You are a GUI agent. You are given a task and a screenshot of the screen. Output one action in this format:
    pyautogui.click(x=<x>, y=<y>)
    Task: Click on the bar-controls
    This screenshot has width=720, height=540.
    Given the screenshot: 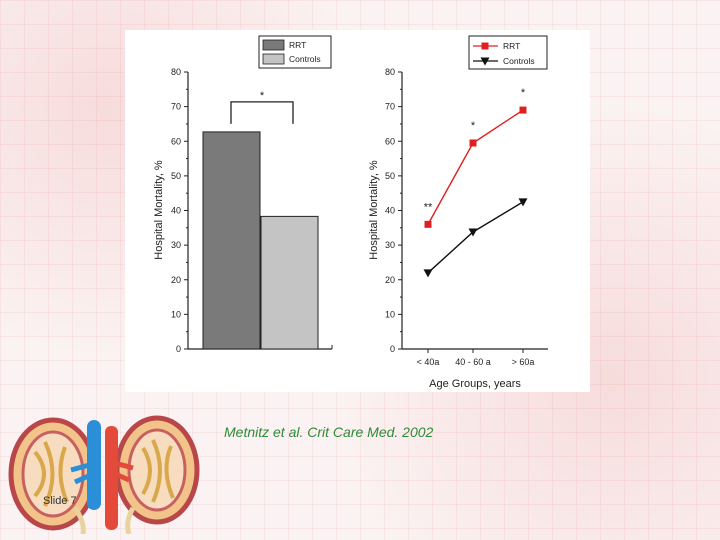 What is the action you would take?
    pyautogui.click(x=289, y=282)
    